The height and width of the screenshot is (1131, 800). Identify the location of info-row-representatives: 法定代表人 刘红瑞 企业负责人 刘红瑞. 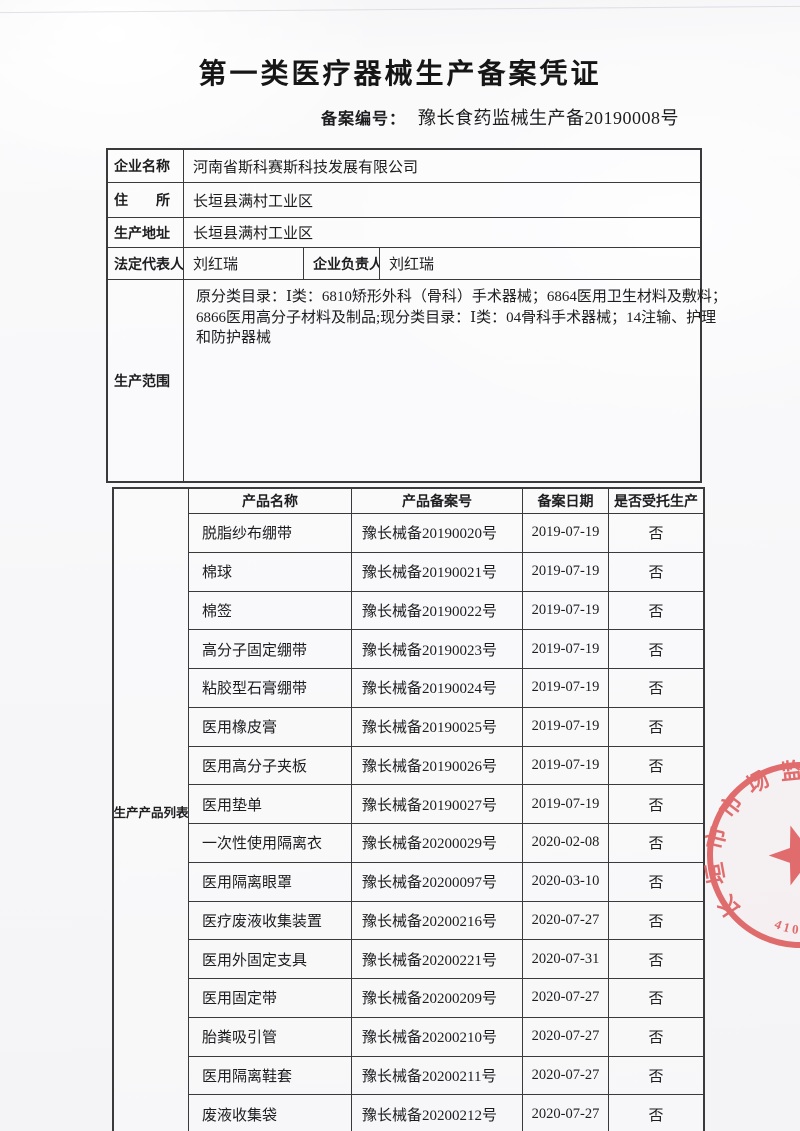
(404, 263).